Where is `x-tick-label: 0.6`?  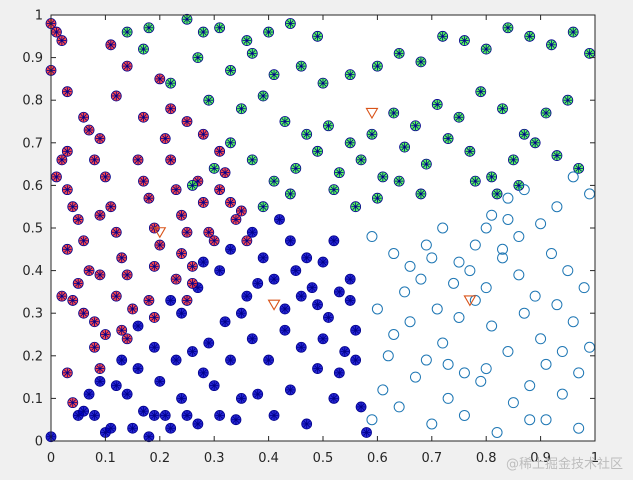 x-tick-label: 0.6 is located at coordinates (377, 458).